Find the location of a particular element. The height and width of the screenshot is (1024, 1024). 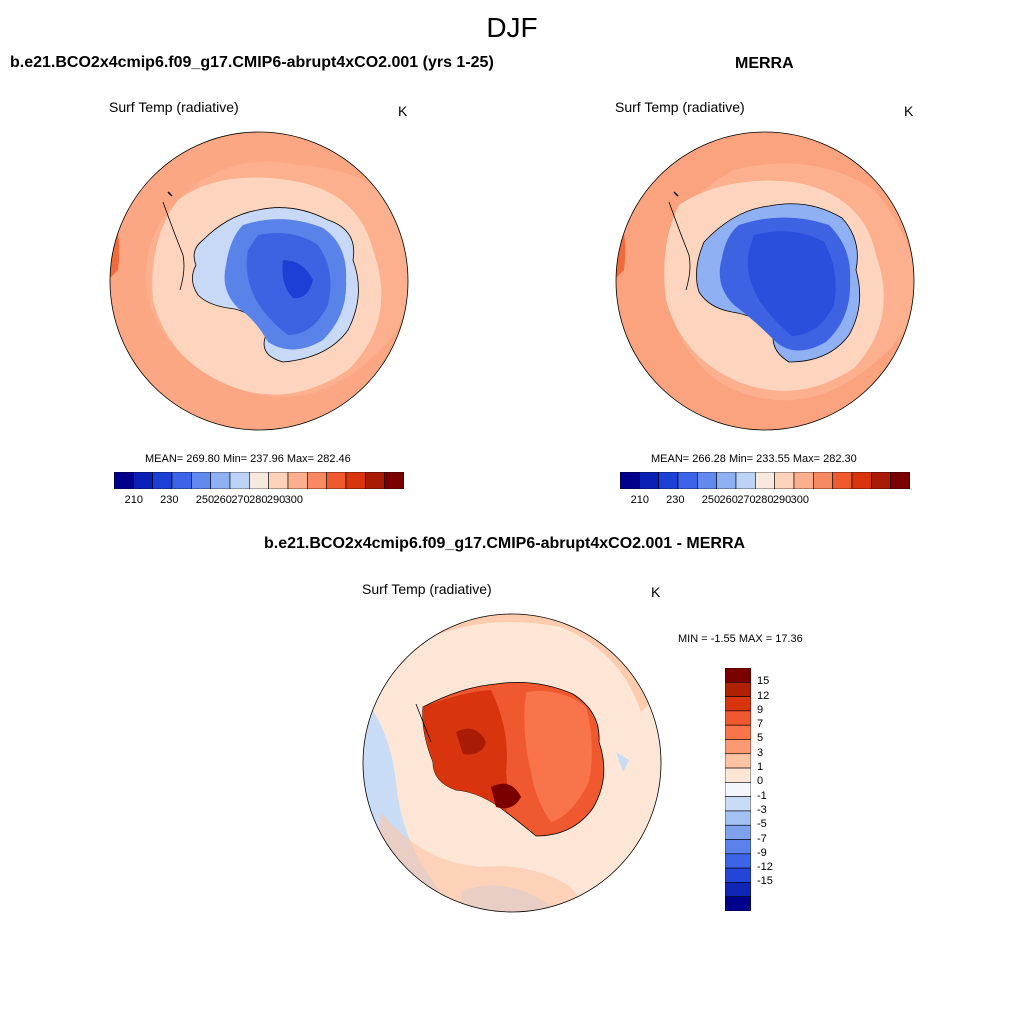

colorbar-tick-label: 7 is located at coordinates (760, 724).